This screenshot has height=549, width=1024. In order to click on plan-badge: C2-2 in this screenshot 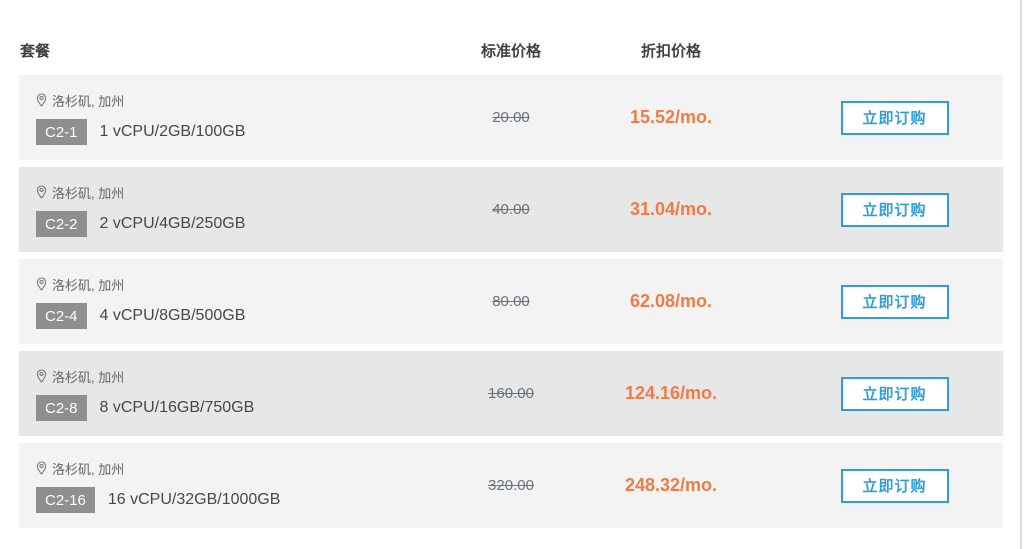, I will do `click(61, 223)`.